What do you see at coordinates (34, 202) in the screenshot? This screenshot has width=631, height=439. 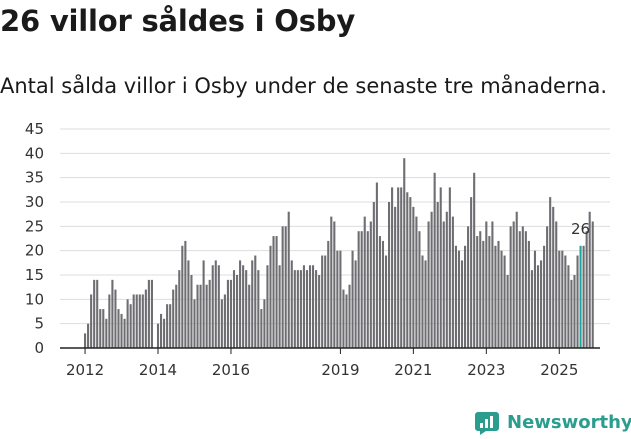 I see `y-tick-label: 30` at bounding box center [34, 202].